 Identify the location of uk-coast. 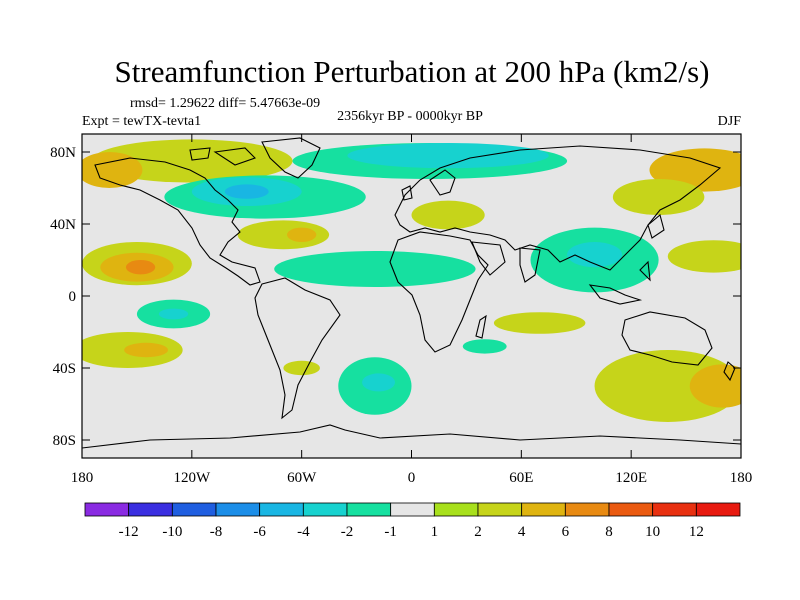
(407, 193).